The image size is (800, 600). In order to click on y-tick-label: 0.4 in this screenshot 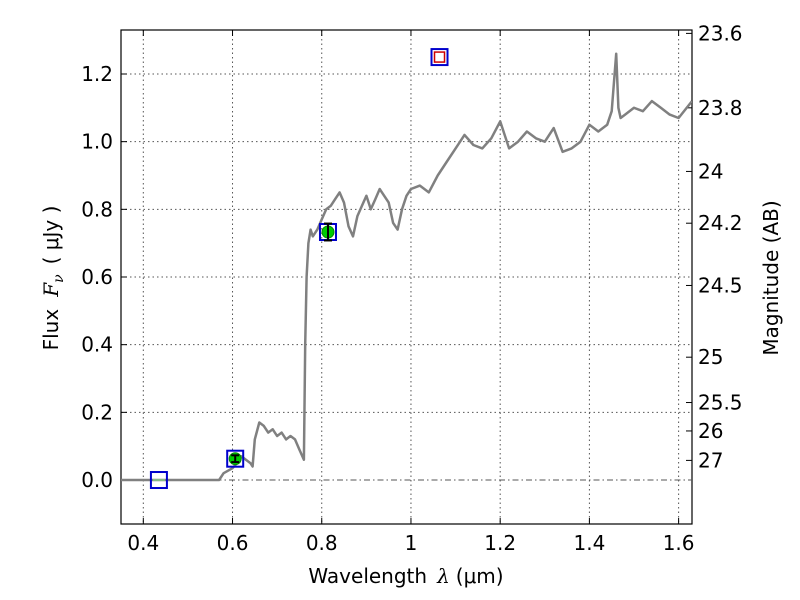, I will do `click(97, 345)`.